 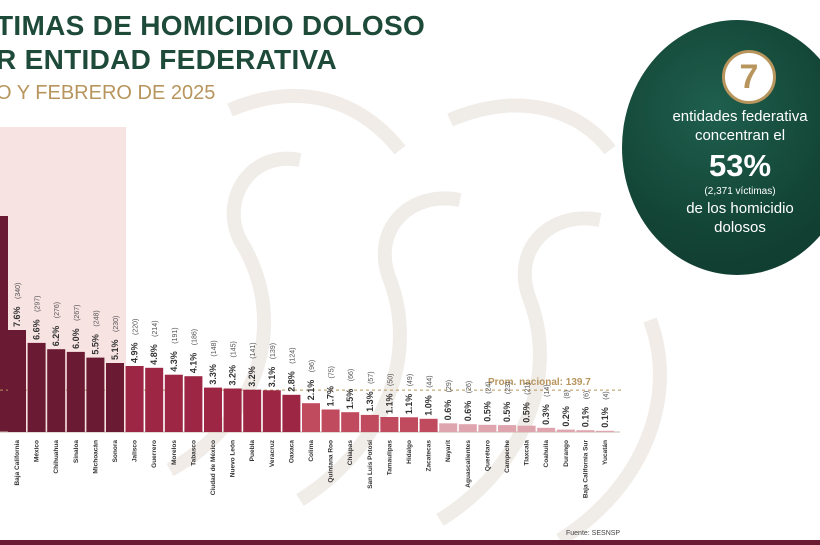 What do you see at coordinates (350, 399) in the screenshot?
I see `percent-label-18: 1.5%` at bounding box center [350, 399].